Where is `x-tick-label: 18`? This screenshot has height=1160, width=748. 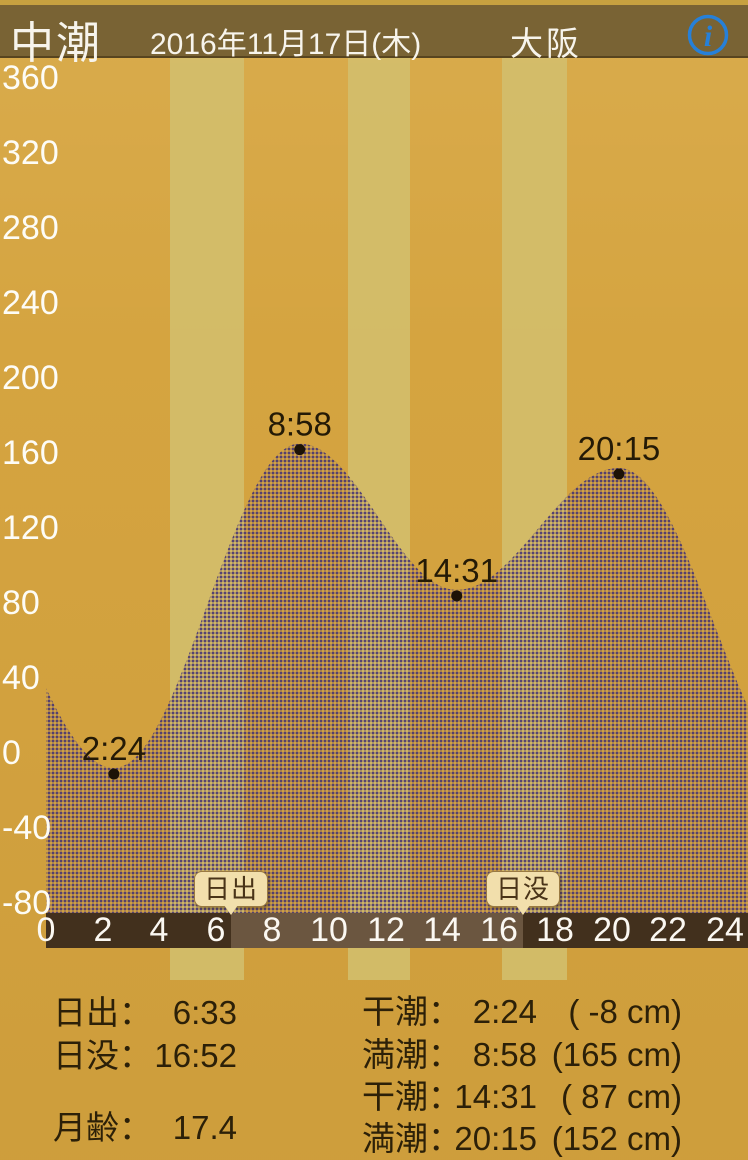
x-tick-label: 18 is located at coordinates (555, 930).